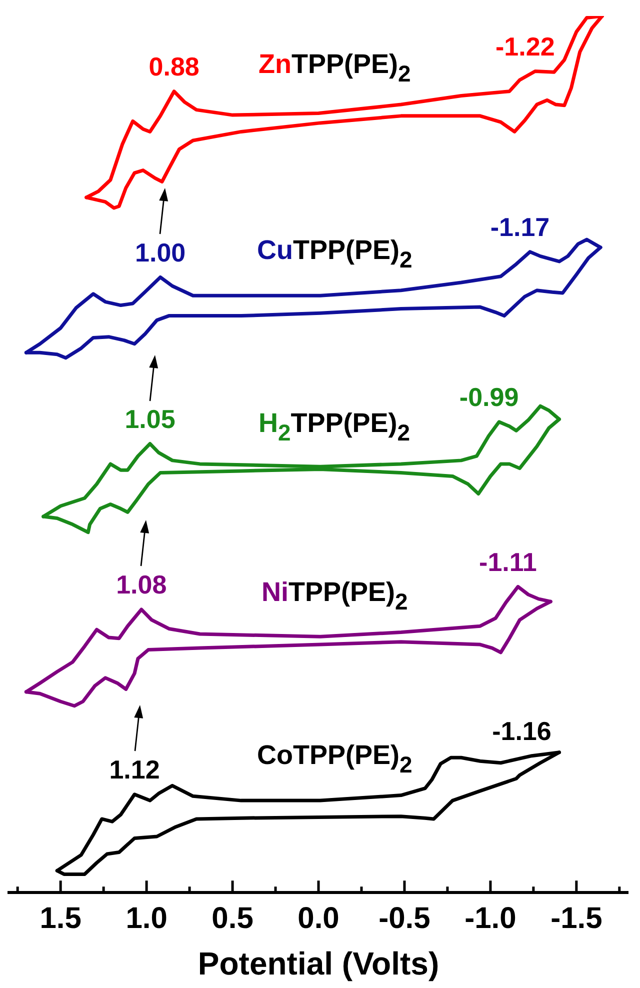 The width and height of the screenshot is (640, 988). I want to click on x-tick-label: 0.0, so click(319, 918).